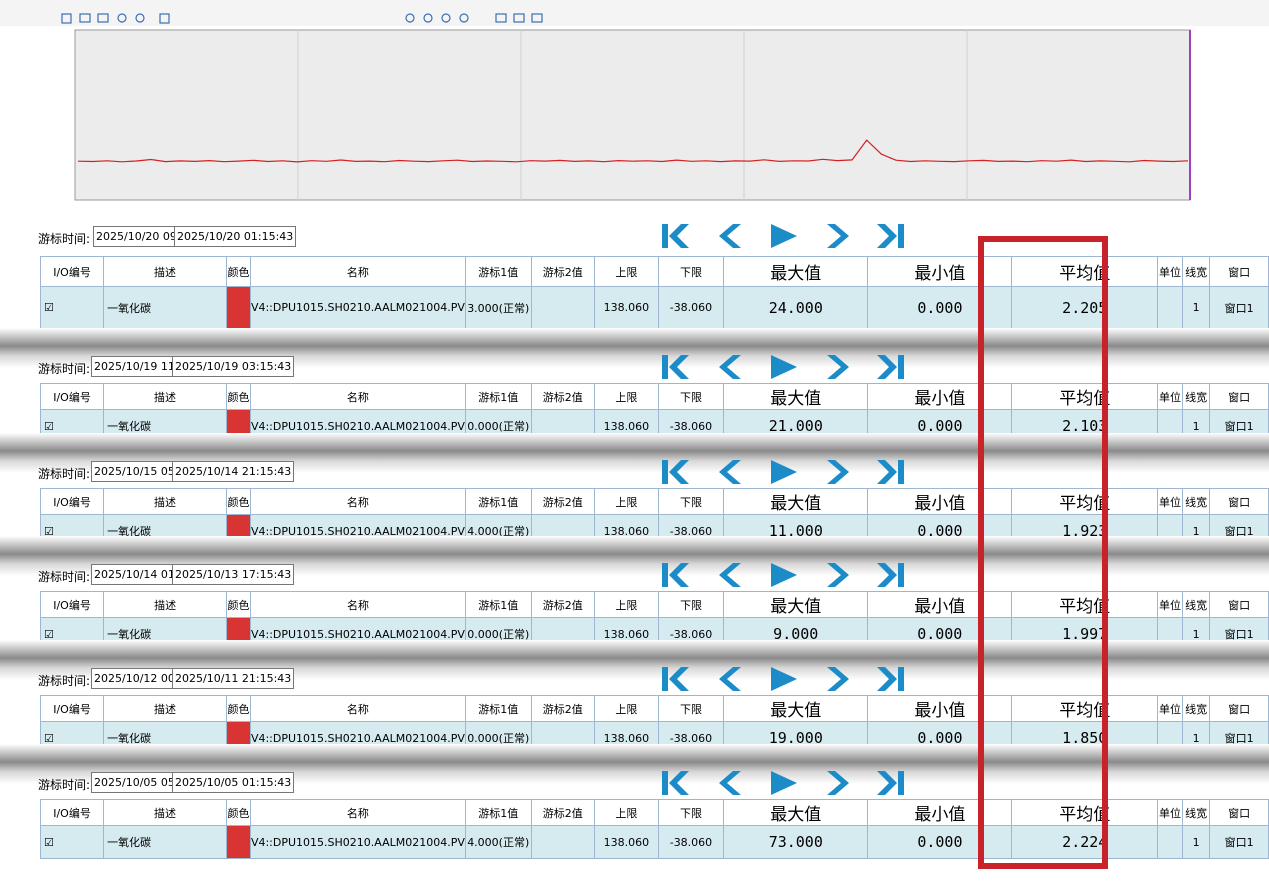 The image size is (1269, 890). Describe the element at coordinates (633, 151) in the screenshot. I see `trend-line` at that location.